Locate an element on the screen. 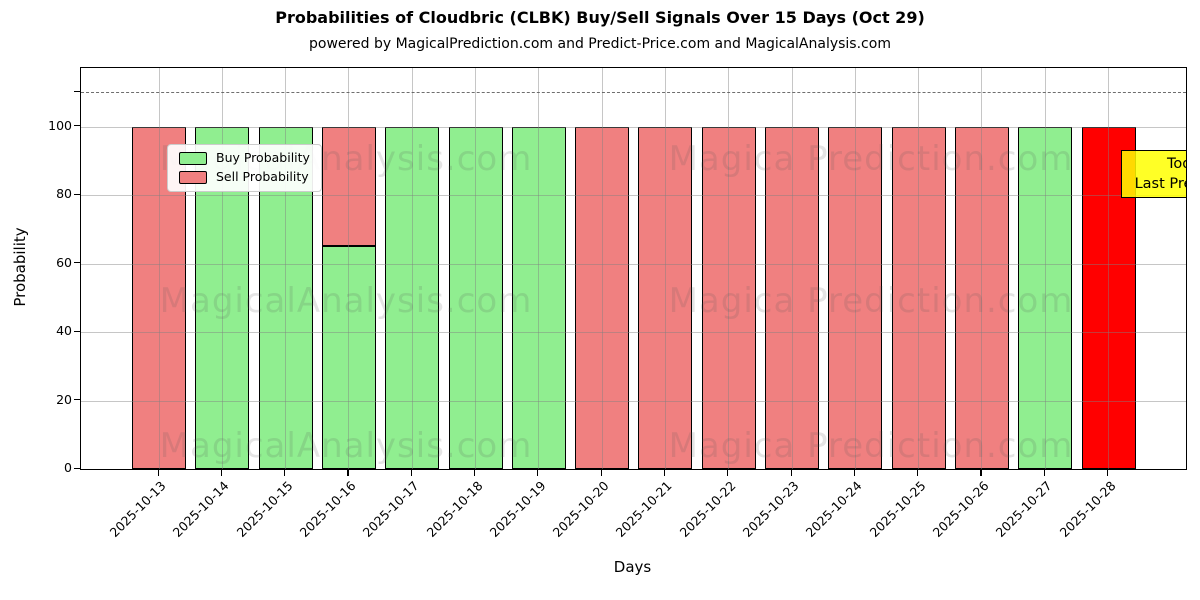  legend-item-buy: Buy Probability is located at coordinates (244, 158).